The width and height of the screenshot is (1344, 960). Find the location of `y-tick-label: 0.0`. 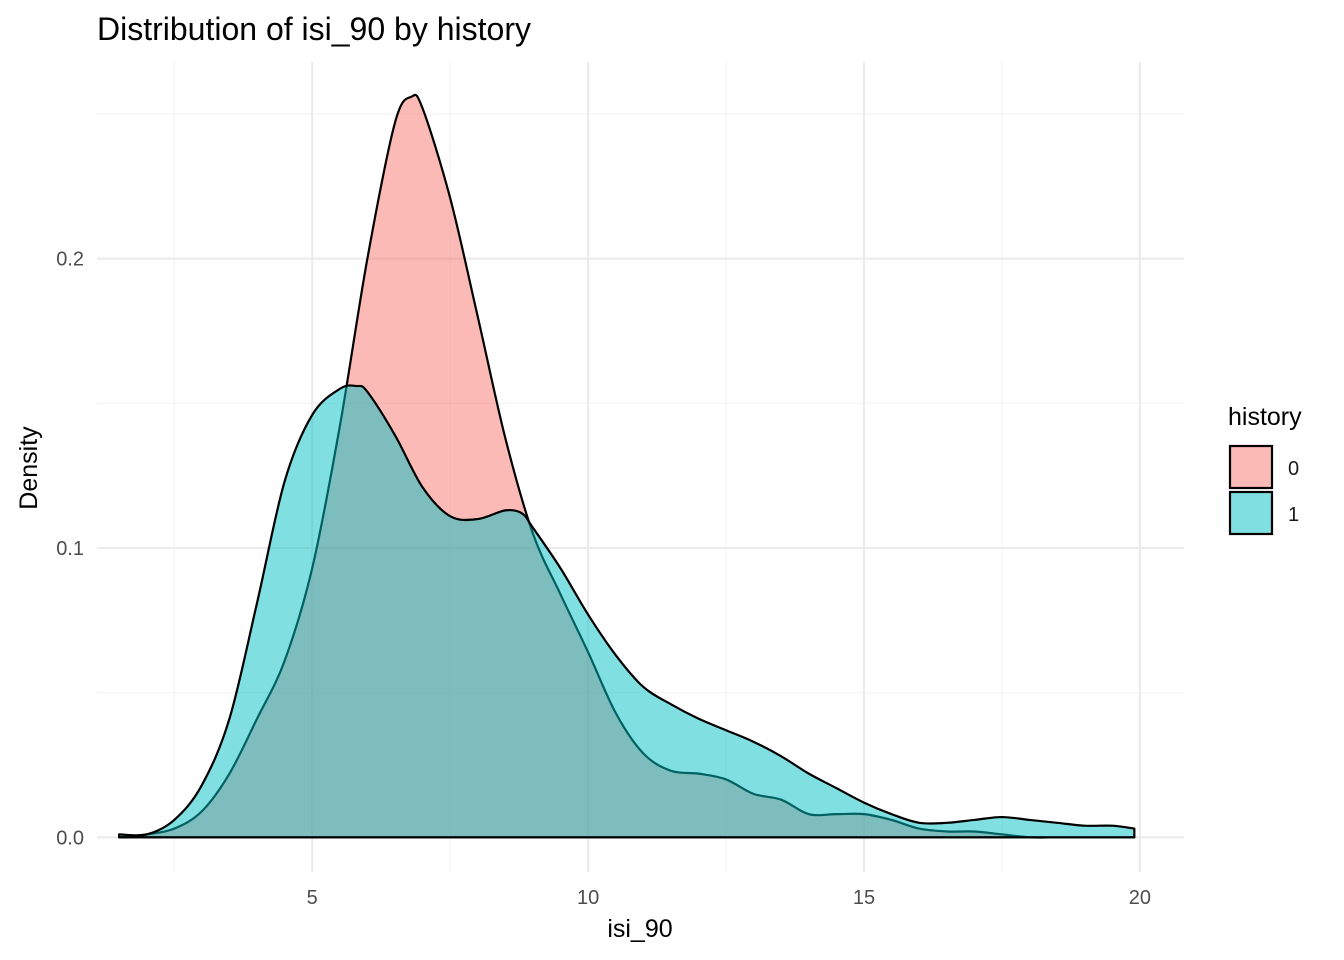

y-tick-label: 0.0 is located at coordinates (70, 838).